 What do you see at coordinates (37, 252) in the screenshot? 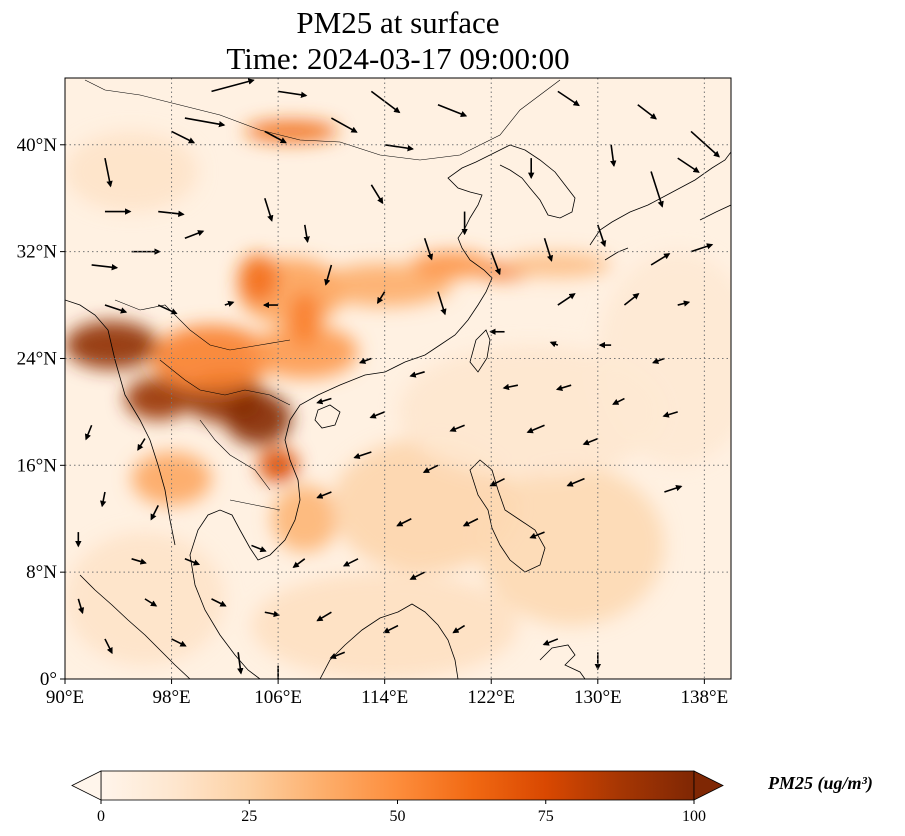
I see `y-tick-label: 32°N` at bounding box center [37, 252].